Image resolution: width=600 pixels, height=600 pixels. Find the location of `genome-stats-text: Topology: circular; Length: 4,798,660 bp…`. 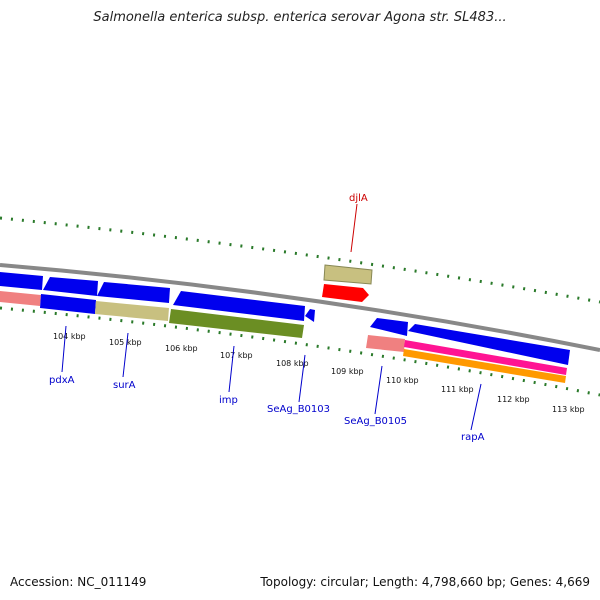

genome-stats-text: Topology: circular; Length: 4,798,660 bp… is located at coordinates (425, 582).